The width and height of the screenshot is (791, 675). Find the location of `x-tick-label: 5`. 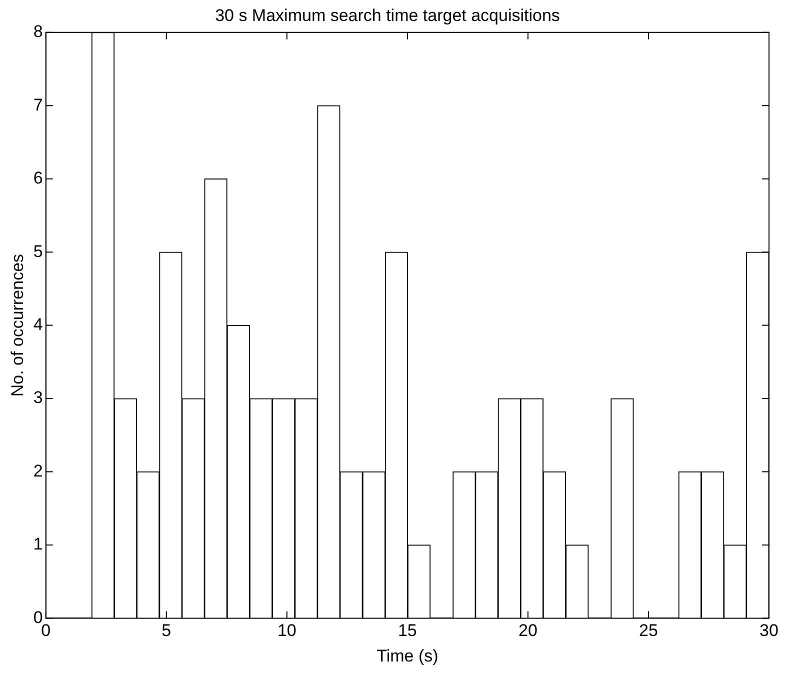

x-tick-label: 5 is located at coordinates (167, 630).